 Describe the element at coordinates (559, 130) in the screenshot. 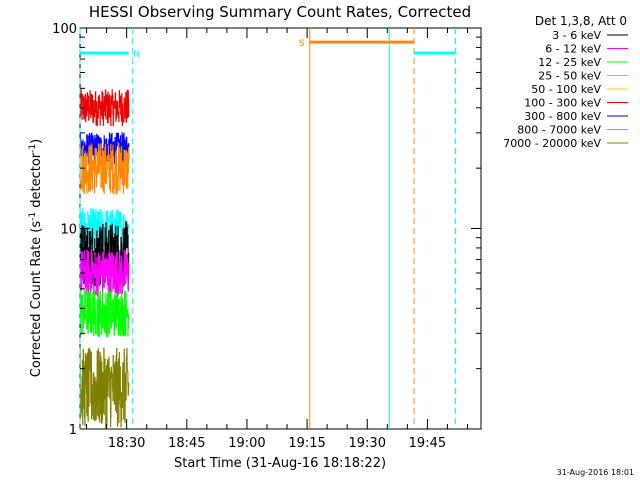

I see `legend-label: 800 - 7000 keV` at that location.